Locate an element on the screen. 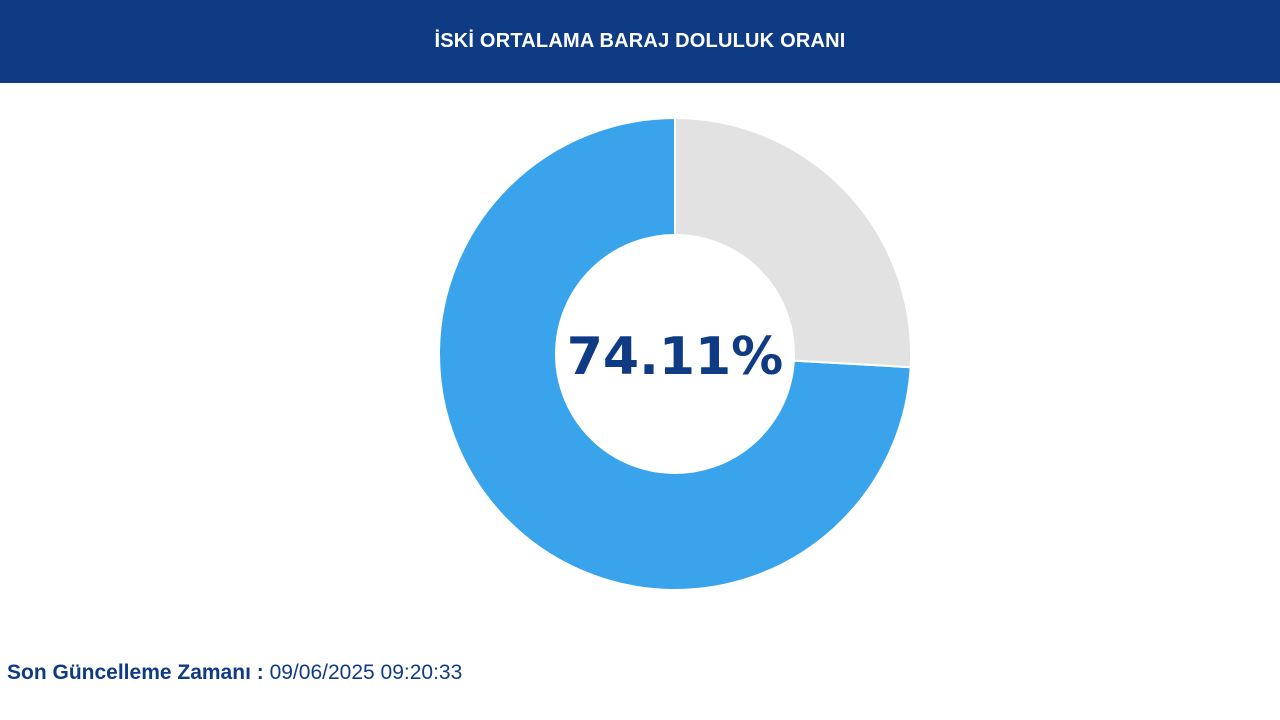 The height and width of the screenshot is (720, 1280). last-update-label: Son Güncelleme Zamanı is located at coordinates (129, 672).